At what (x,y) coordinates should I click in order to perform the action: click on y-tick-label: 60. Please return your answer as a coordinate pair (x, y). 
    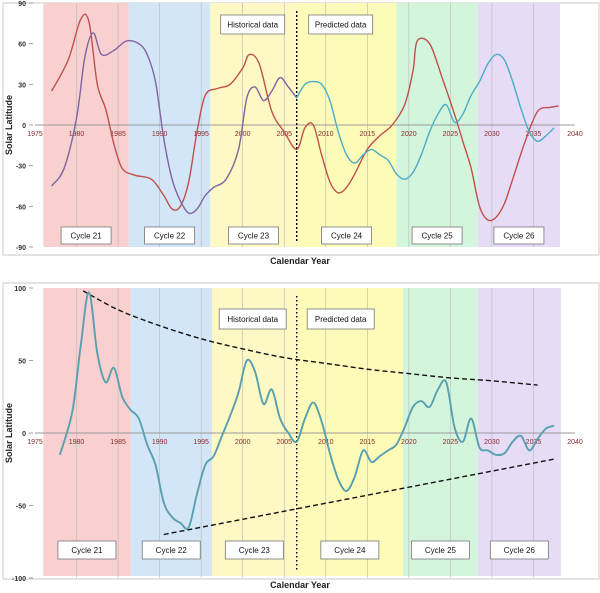
    Looking at the image, I should click on (22, 45).